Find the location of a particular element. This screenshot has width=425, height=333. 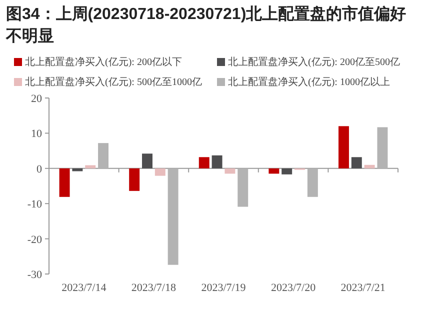

legend-label: 北上配置盘净买入(亿元): 1000亿以上 is located at coordinates (309, 82).